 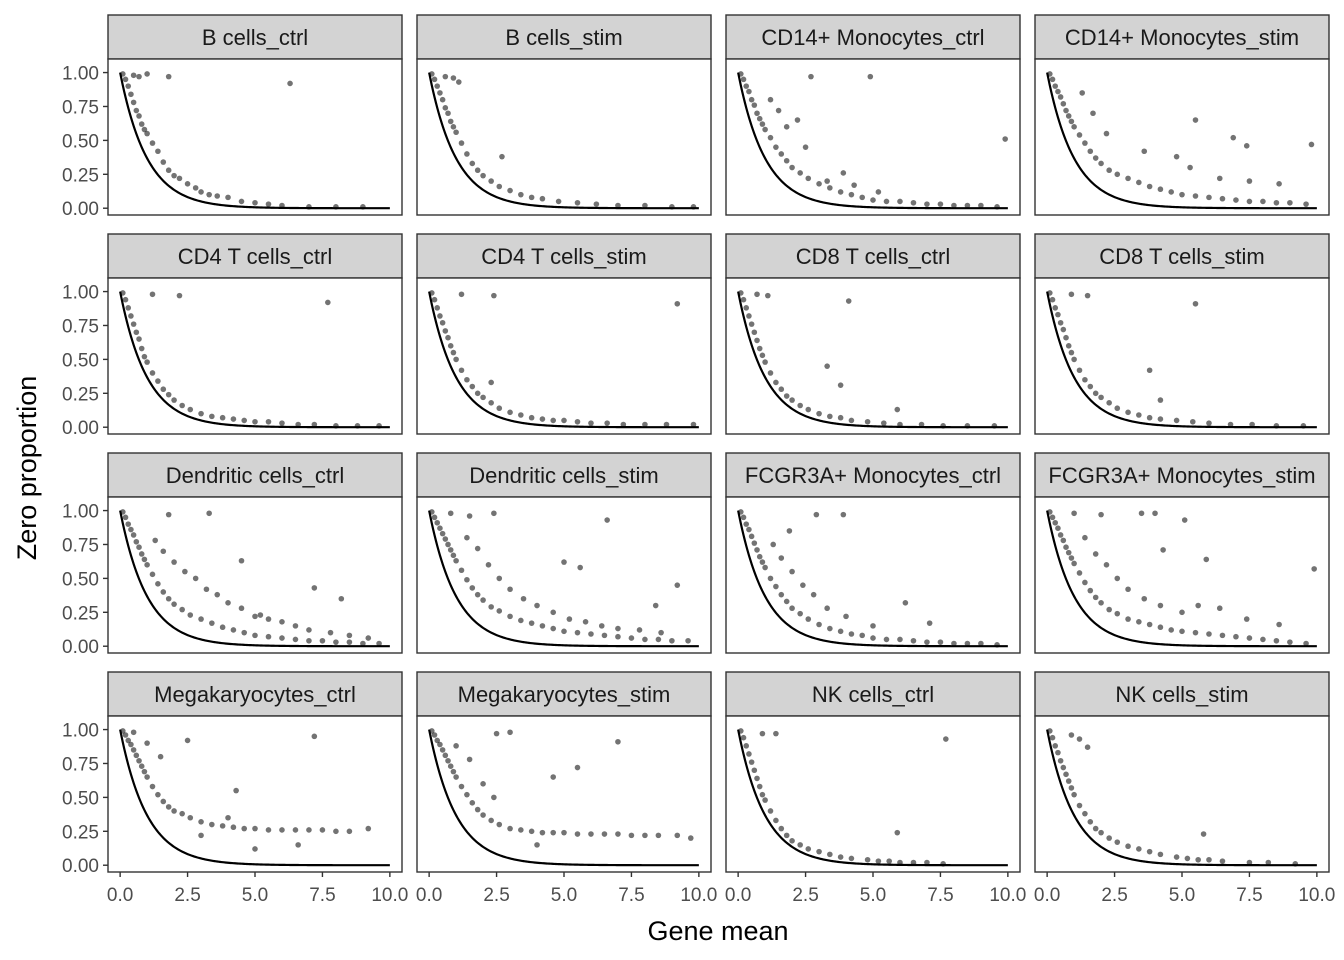 I want to click on facet-title: FCGR3A+ Monocytes_ctrl, so click(x=873, y=475).